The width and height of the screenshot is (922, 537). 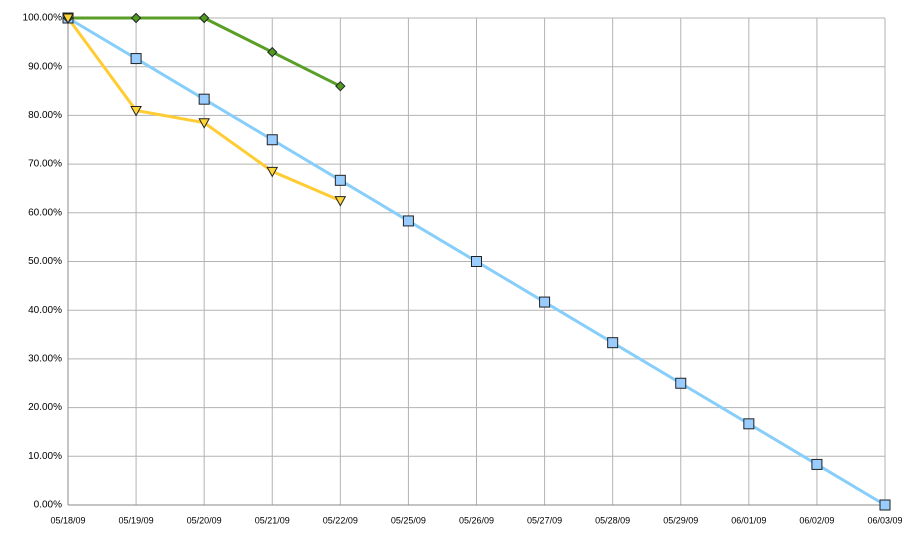 What do you see at coordinates (612, 520) in the screenshot?
I see `x-tick-label: 05/28/09` at bounding box center [612, 520].